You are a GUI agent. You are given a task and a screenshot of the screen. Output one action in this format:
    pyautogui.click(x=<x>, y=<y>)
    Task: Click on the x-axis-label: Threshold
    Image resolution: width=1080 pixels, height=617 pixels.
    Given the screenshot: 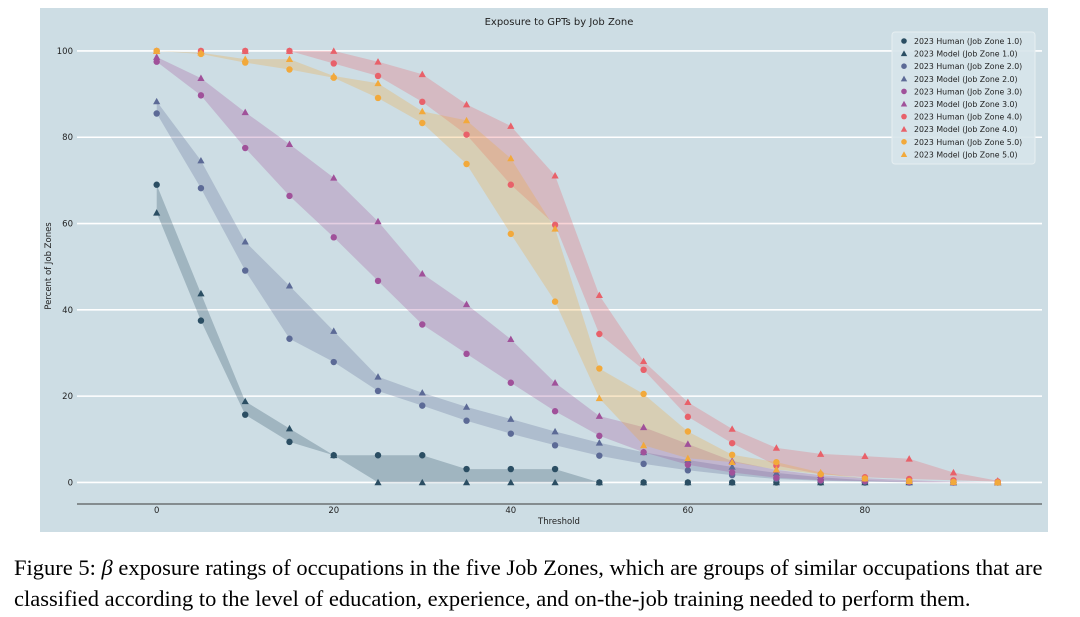 What is the action you would take?
    pyautogui.click(x=558, y=522)
    